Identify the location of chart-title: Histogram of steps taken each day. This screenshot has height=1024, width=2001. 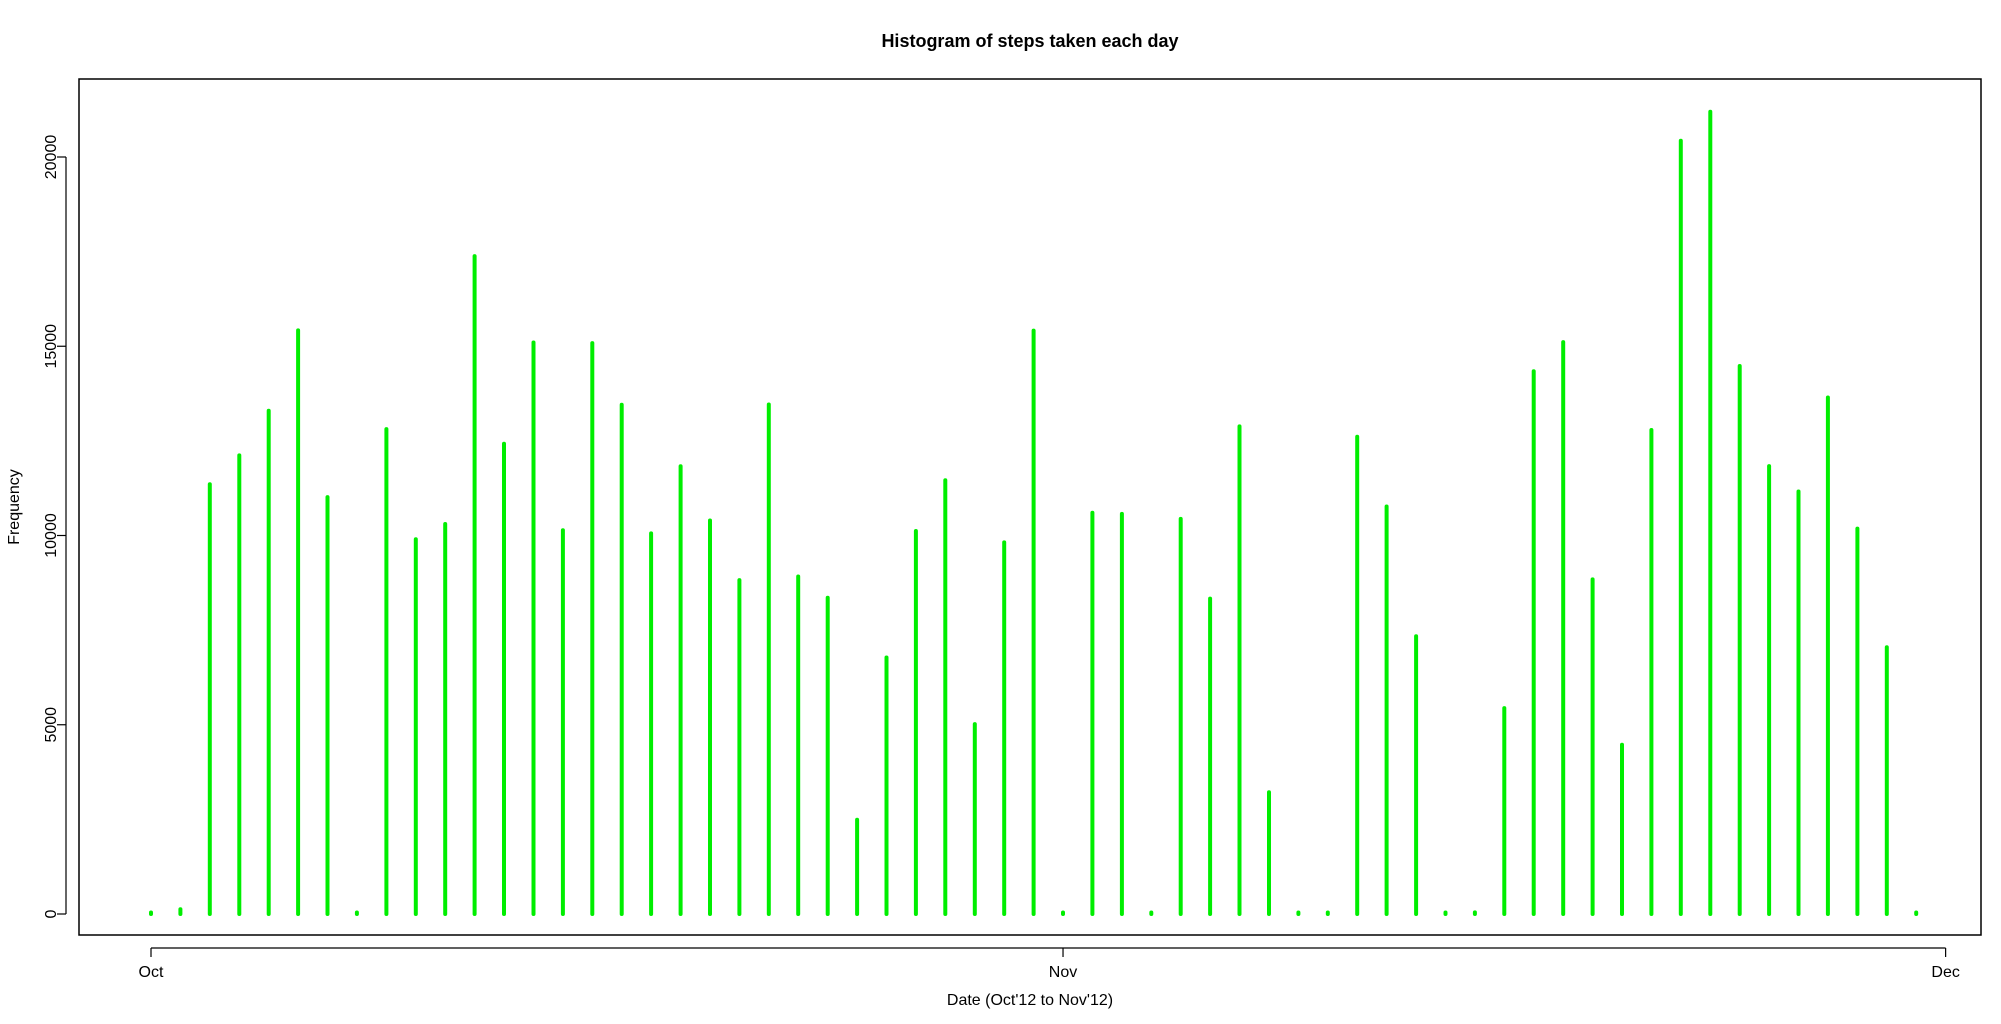
(1029, 41).